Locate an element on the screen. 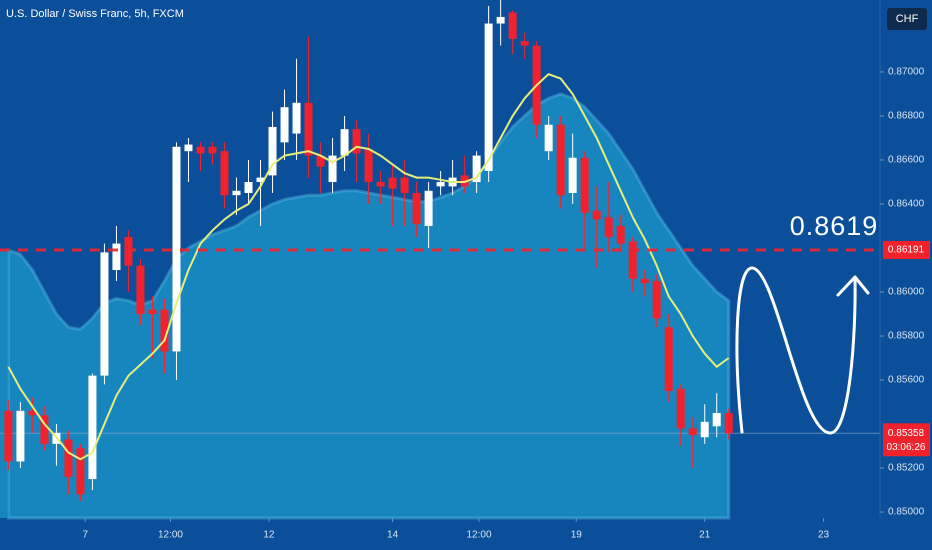 The image size is (932, 550). y-tick-label: 0.85000 is located at coordinates (906, 512).